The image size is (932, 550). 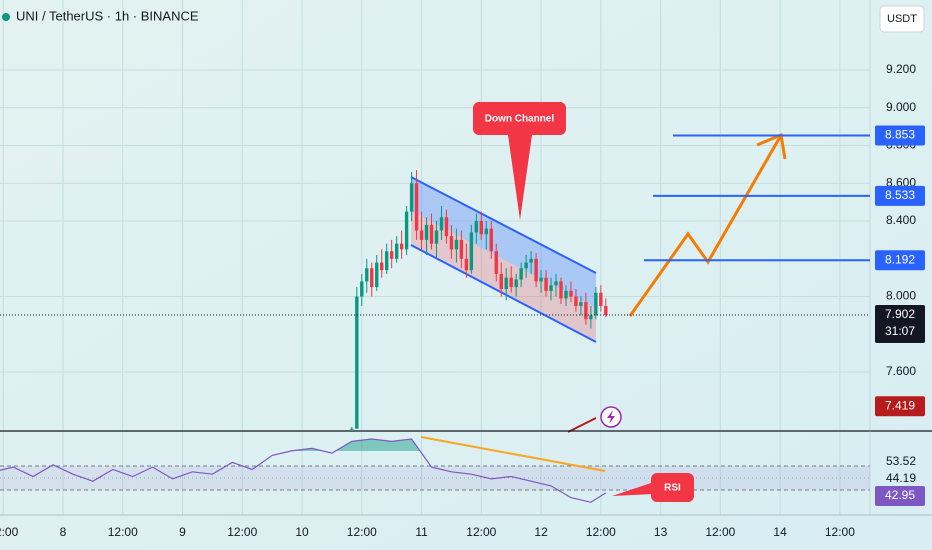 I want to click on rsi-divergence, so click(x=513, y=454).